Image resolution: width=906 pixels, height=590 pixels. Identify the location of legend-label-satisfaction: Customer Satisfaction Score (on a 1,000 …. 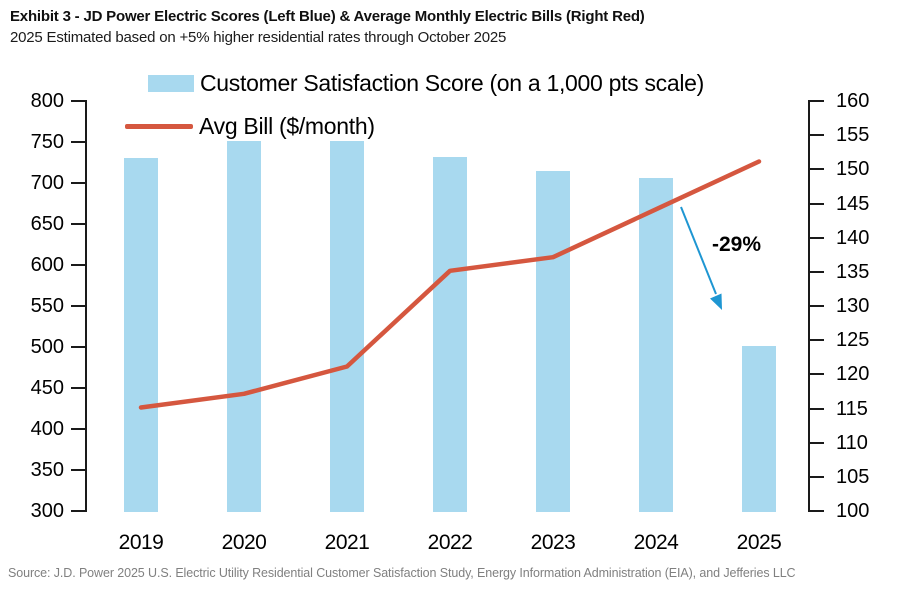
(452, 83).